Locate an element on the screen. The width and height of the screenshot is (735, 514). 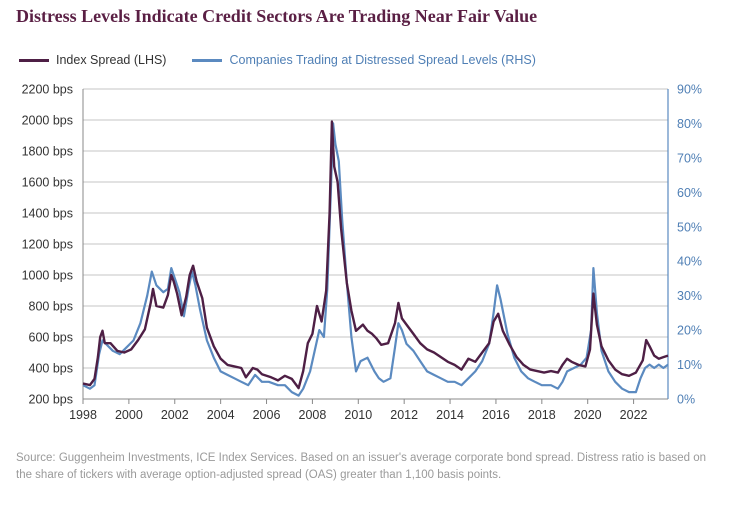
x-tick-label: 2000 is located at coordinates (129, 415).